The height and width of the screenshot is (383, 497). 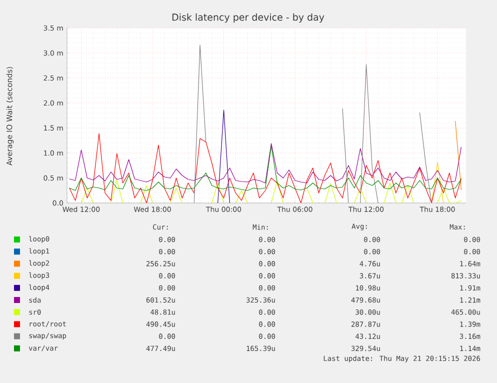 I want to click on chart-title: Disk latency per device - by day, so click(x=248, y=18).